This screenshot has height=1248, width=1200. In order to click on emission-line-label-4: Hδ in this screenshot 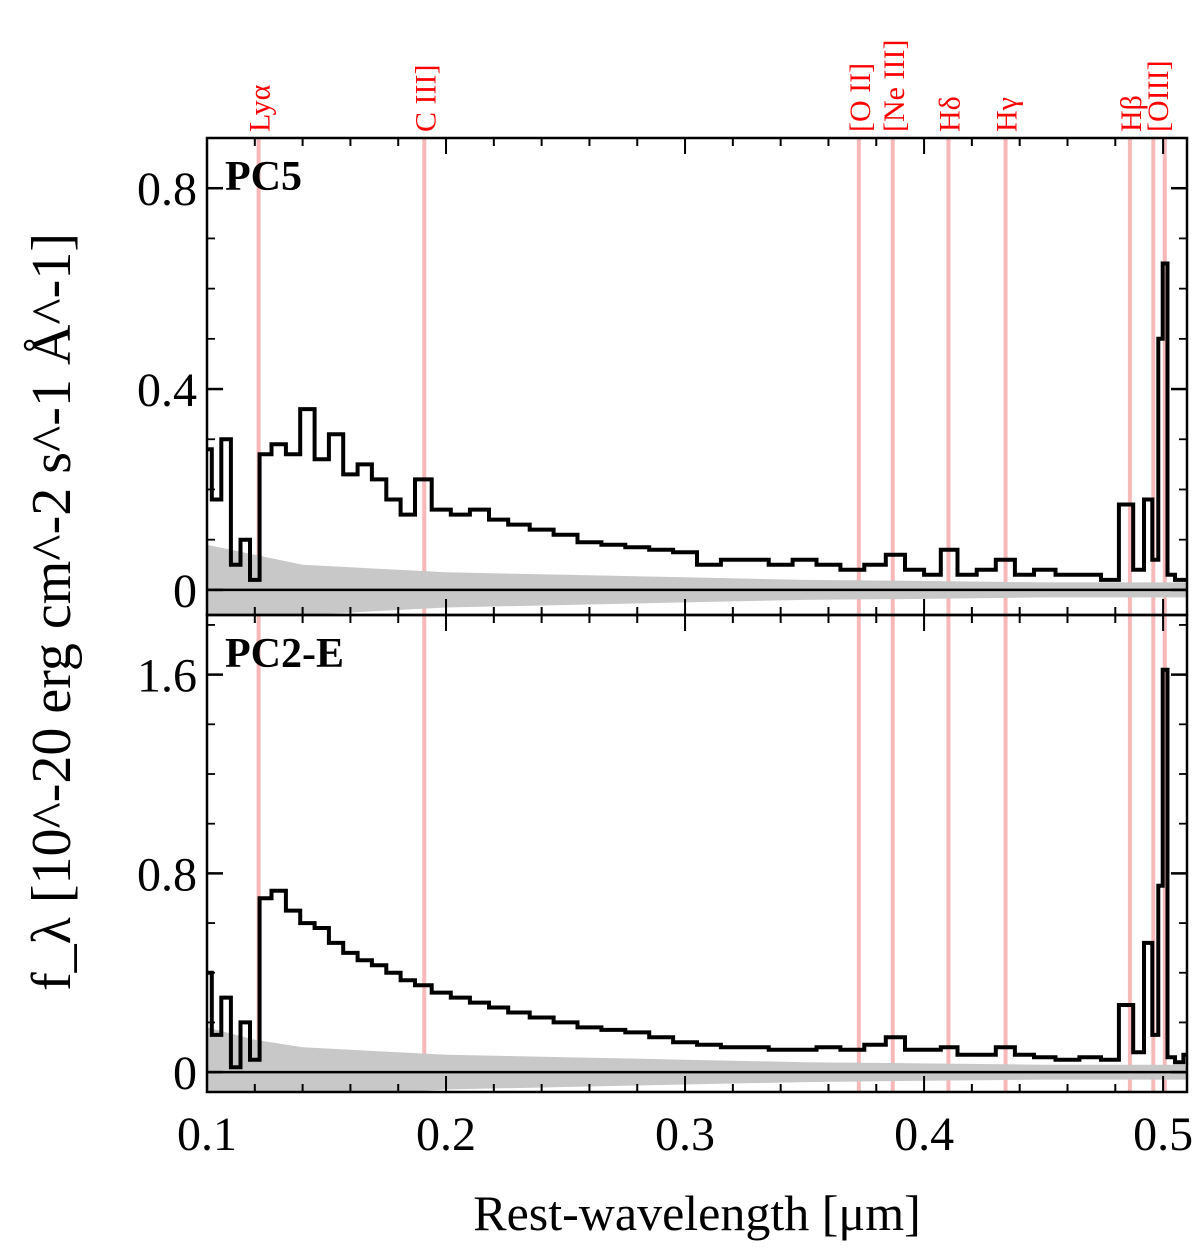, I will do `click(949, 114)`.